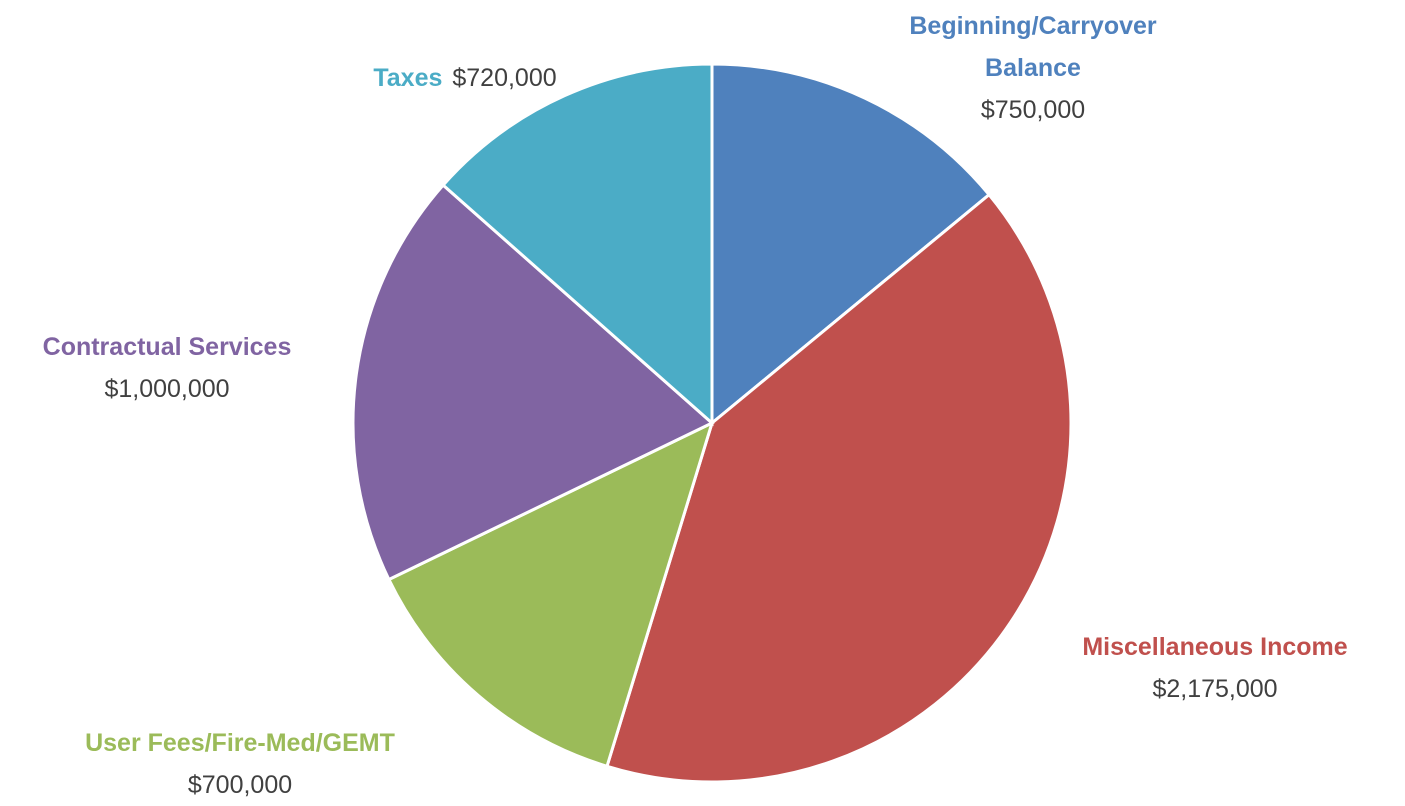  What do you see at coordinates (240, 764) in the screenshot?
I see `slice-label: User Fees/Fire-Med/GEMT $700,000` at bounding box center [240, 764].